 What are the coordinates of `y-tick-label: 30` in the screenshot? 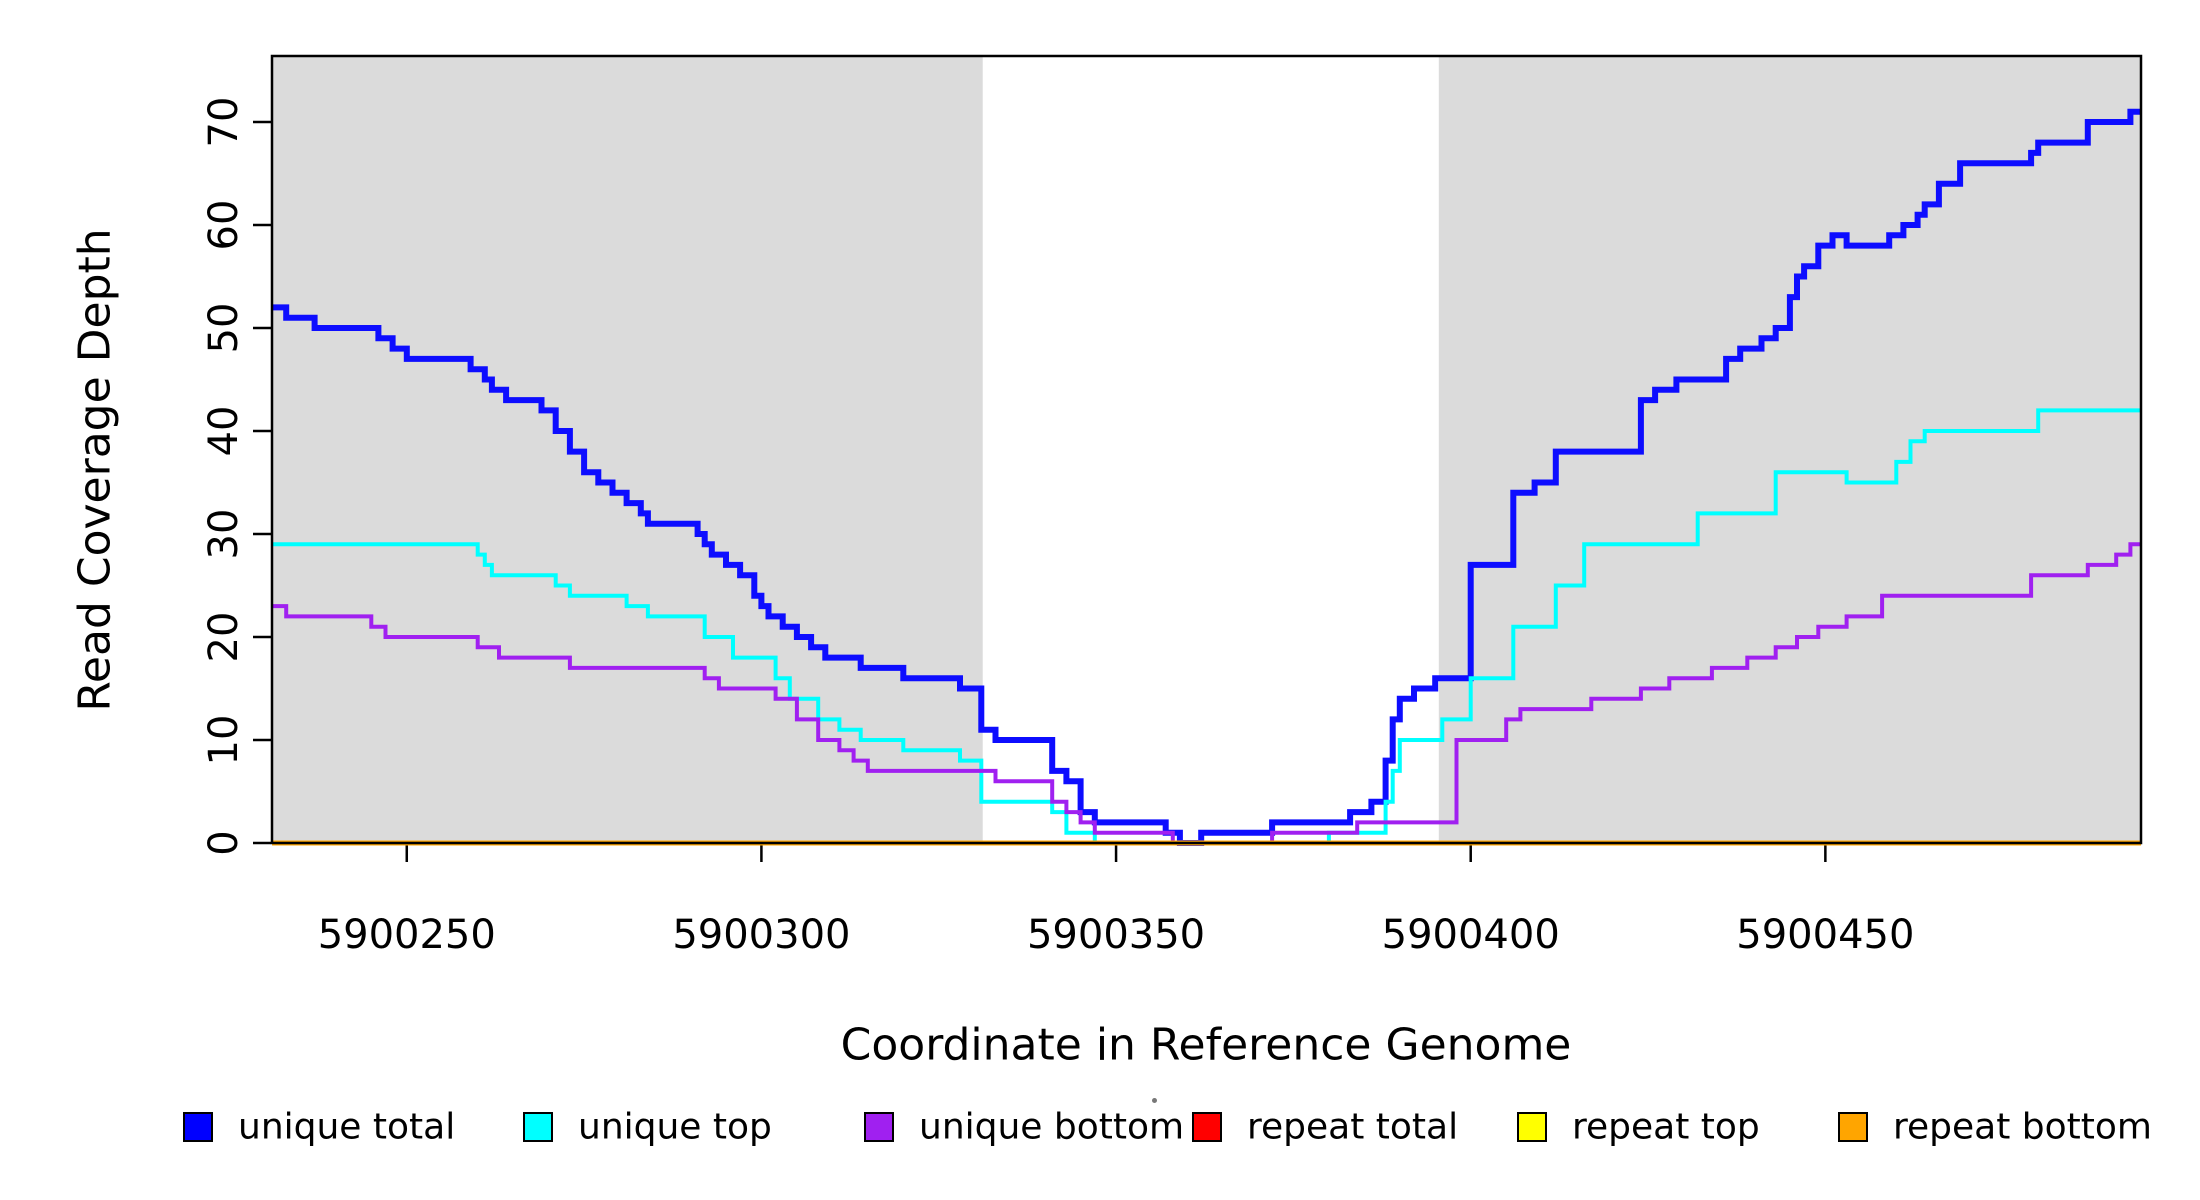 It's located at (224, 534).